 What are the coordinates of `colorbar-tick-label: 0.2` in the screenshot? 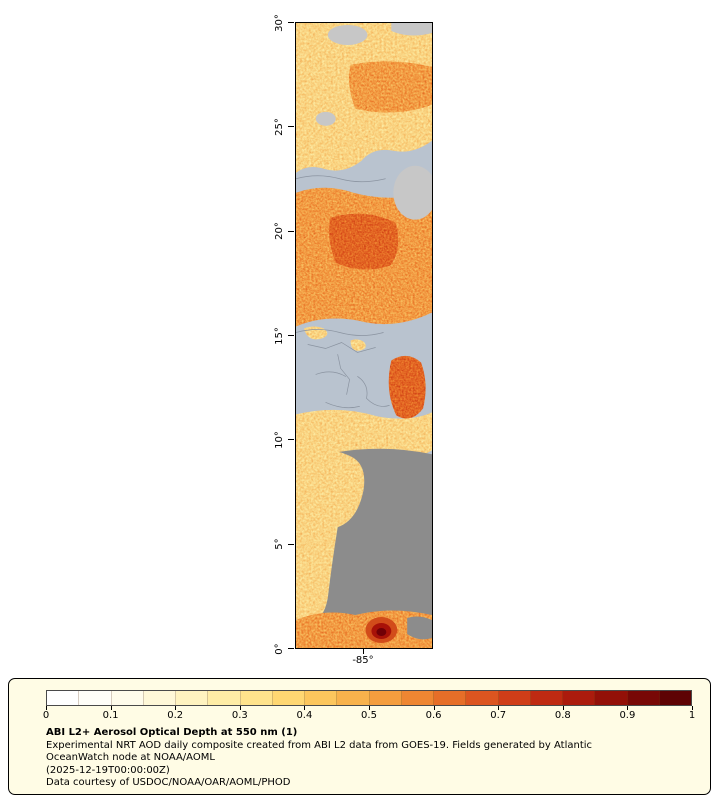 It's located at (175, 715).